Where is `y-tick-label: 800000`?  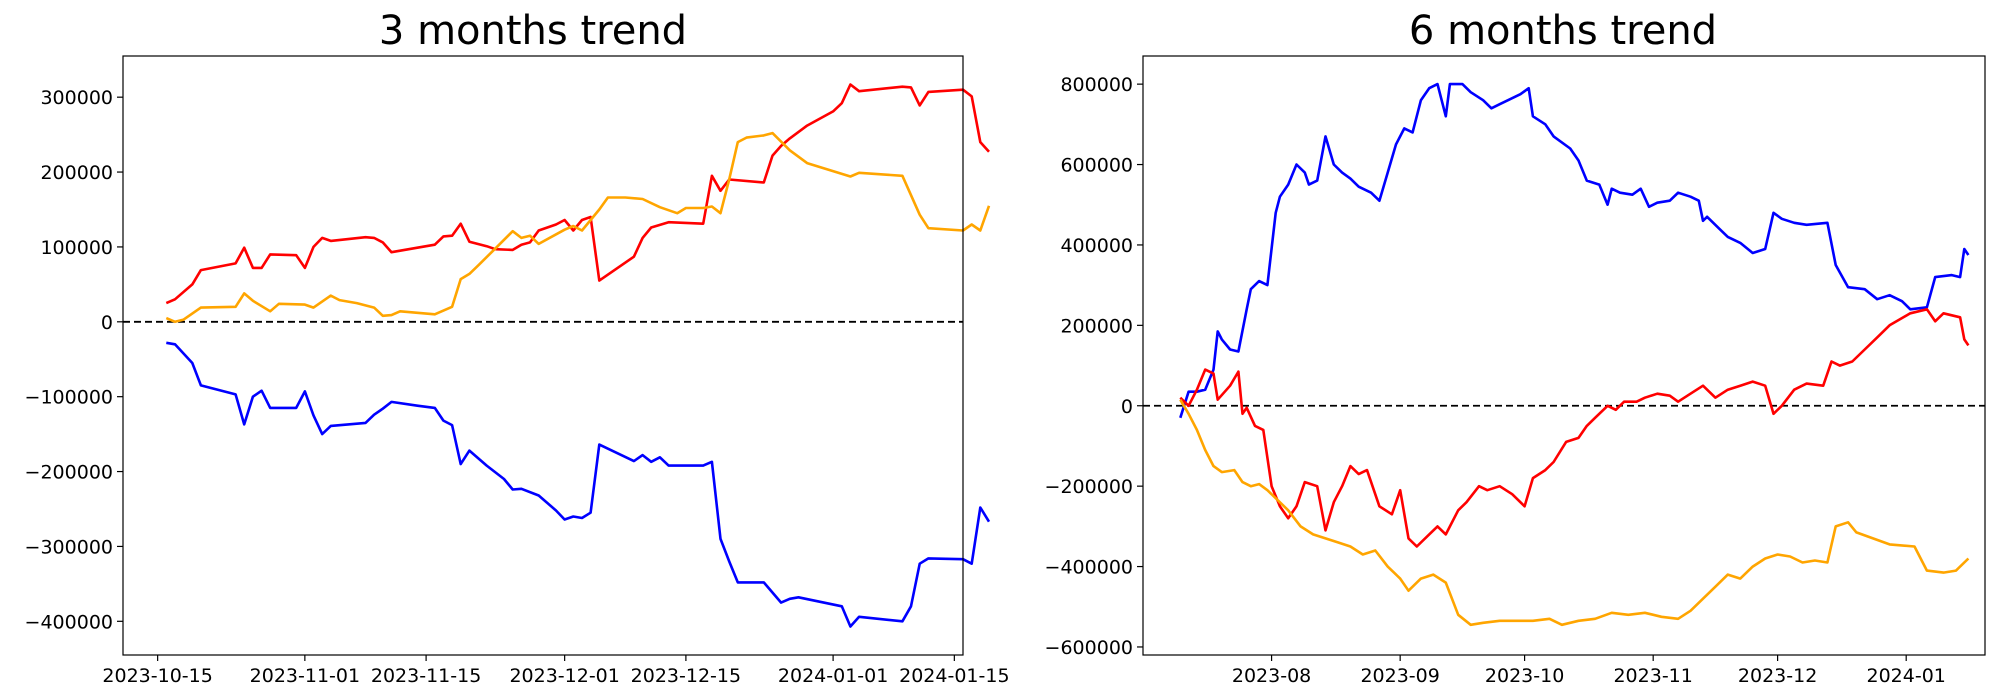 y-tick-label: 800000 is located at coordinates (1096, 85).